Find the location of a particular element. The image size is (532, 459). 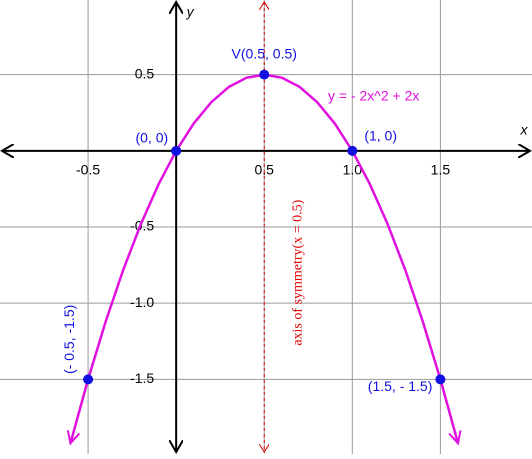

y-tick-label: -1.5 is located at coordinates (142, 378).